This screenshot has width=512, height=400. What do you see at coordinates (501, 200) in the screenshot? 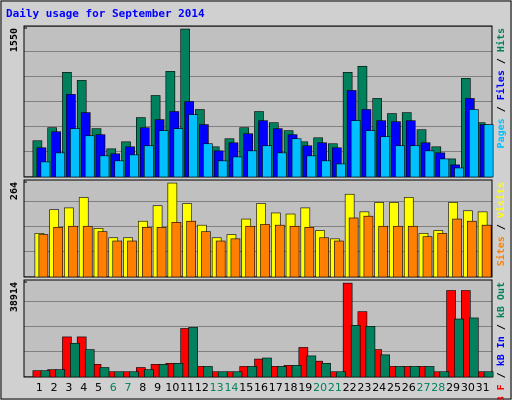
I see `legend-entry: Visits` at bounding box center [501, 200].